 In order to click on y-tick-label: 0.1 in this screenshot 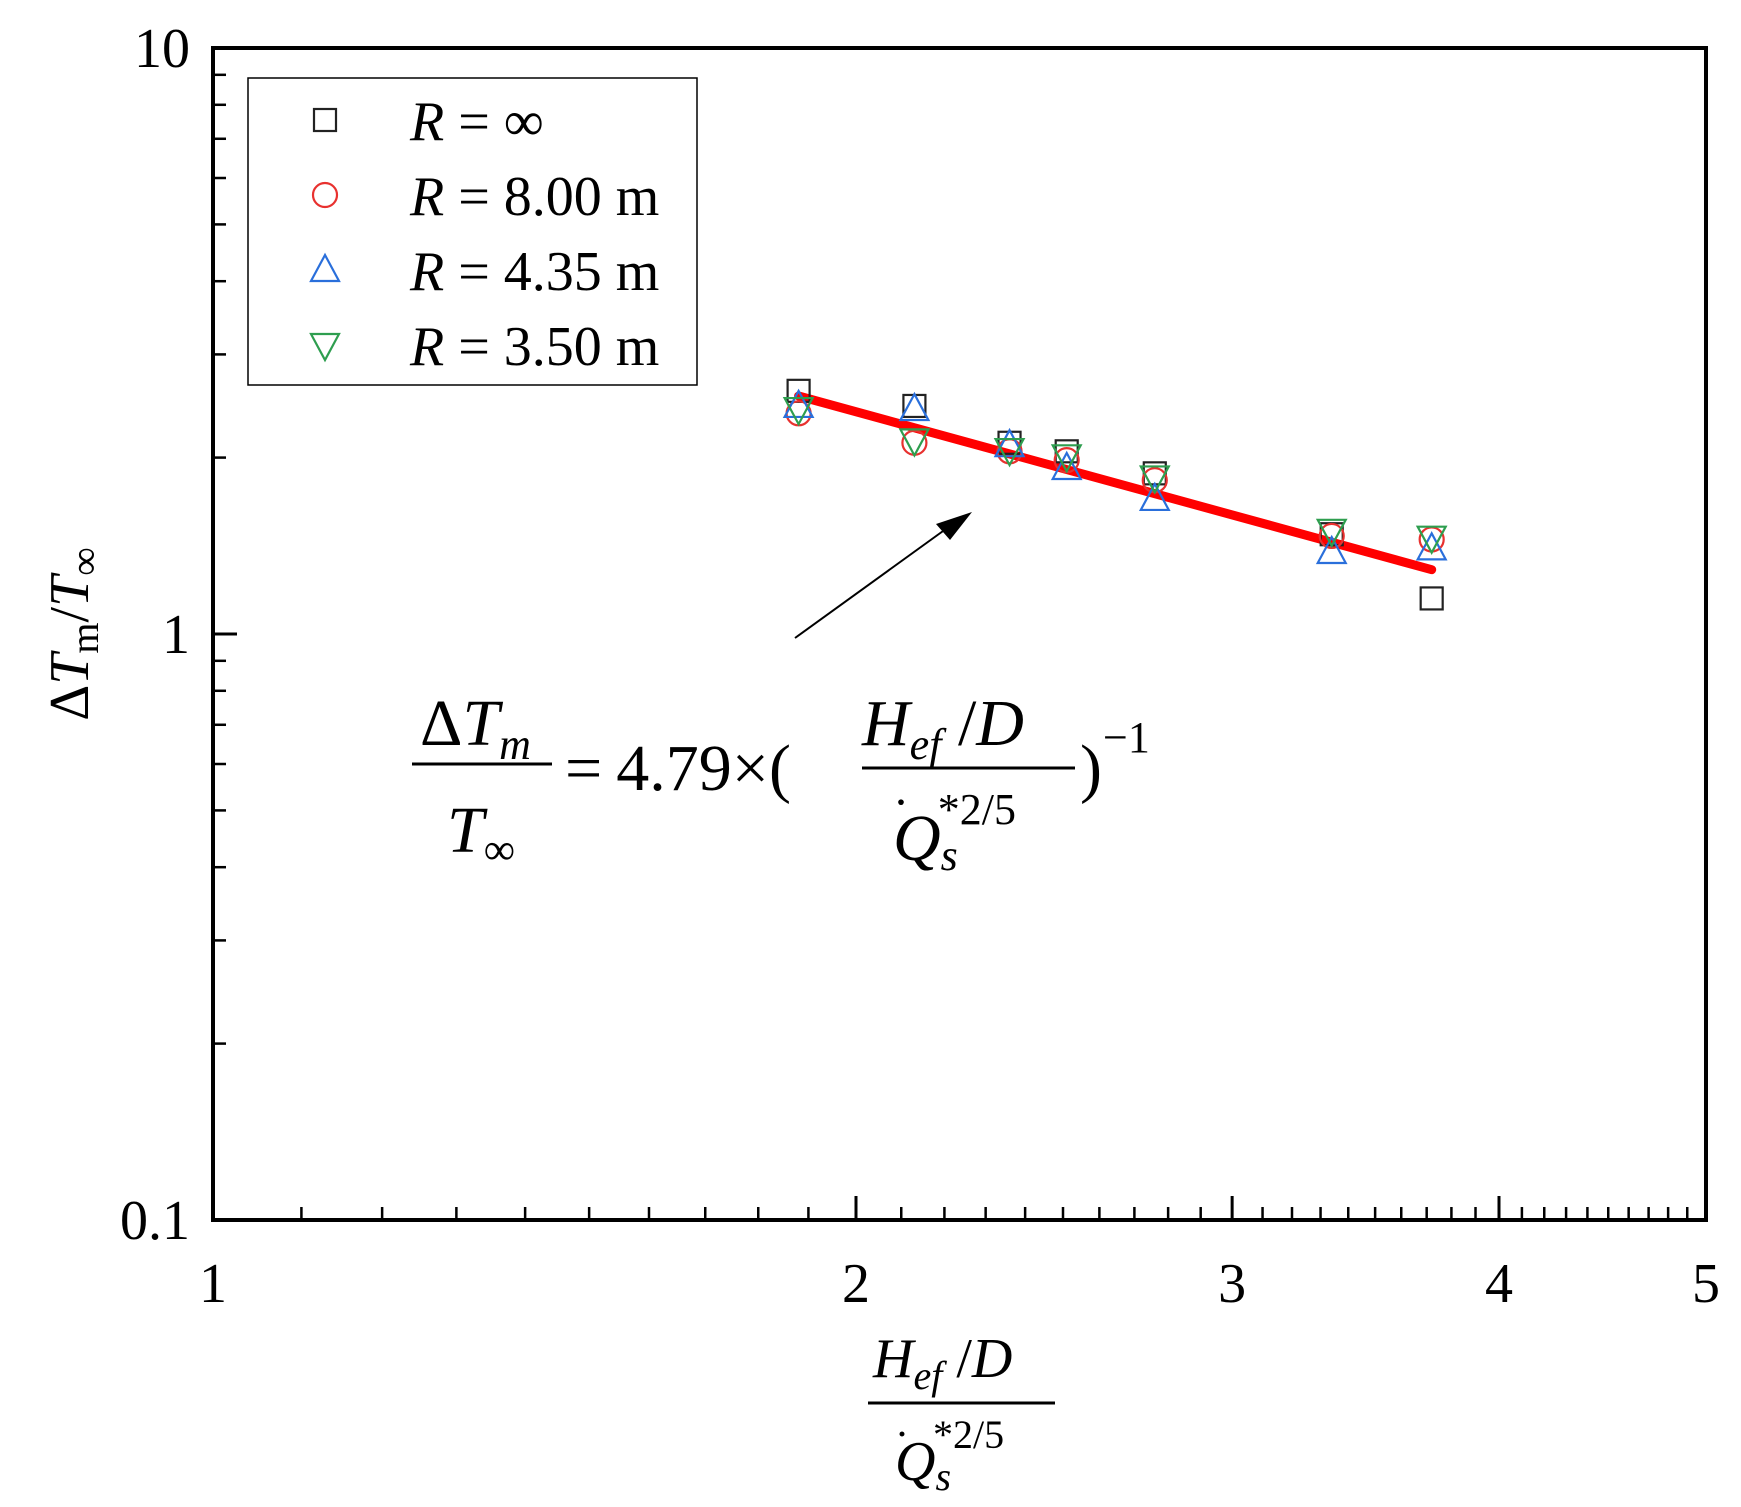, I will do `click(155, 1221)`.